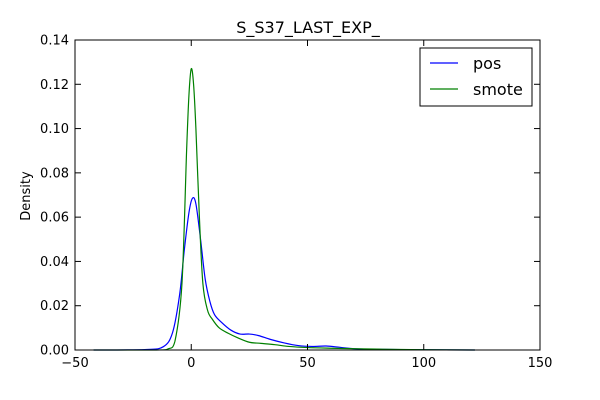 The image size is (600, 400). I want to click on y-tick-label: 0.12, so click(54, 85).